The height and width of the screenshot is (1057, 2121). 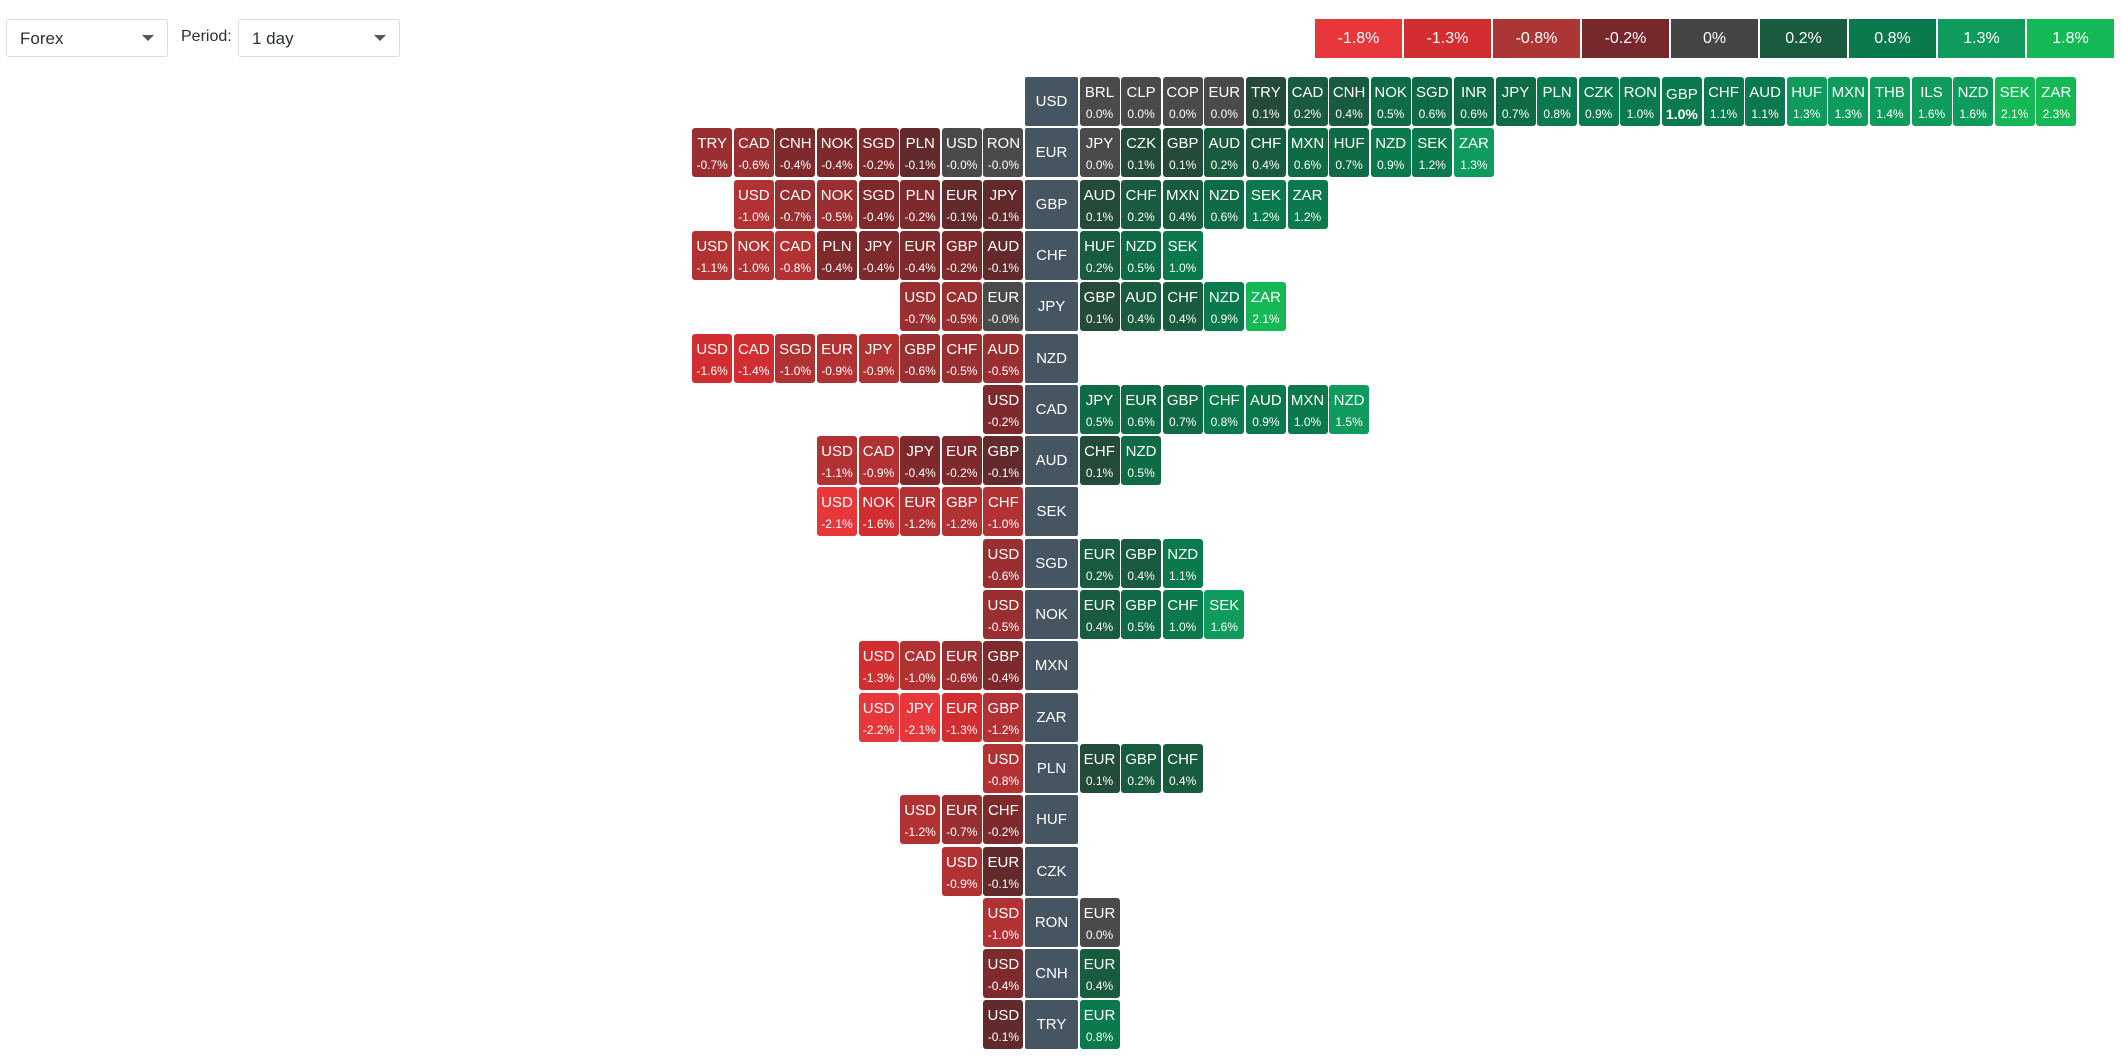 What do you see at coordinates (1723, 101) in the screenshot?
I see `pair-cell-usd-chf: CHF 1.1%` at bounding box center [1723, 101].